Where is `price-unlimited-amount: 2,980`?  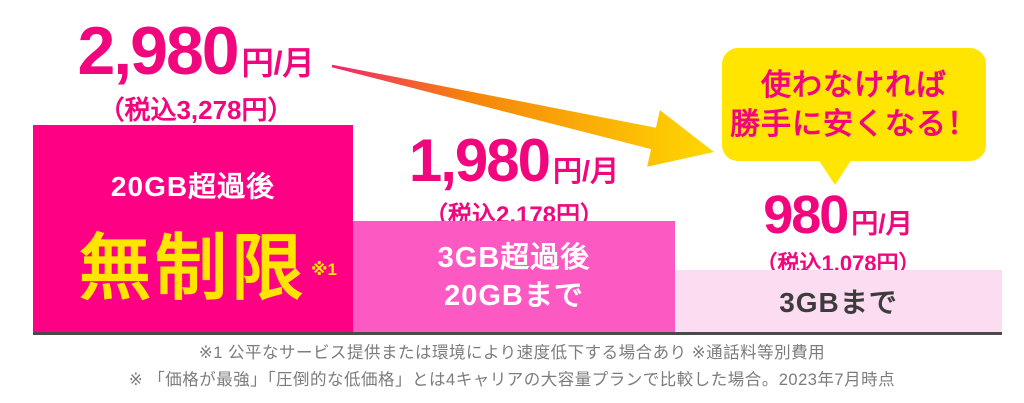 price-unlimited-amount: 2,980 is located at coordinates (158, 51).